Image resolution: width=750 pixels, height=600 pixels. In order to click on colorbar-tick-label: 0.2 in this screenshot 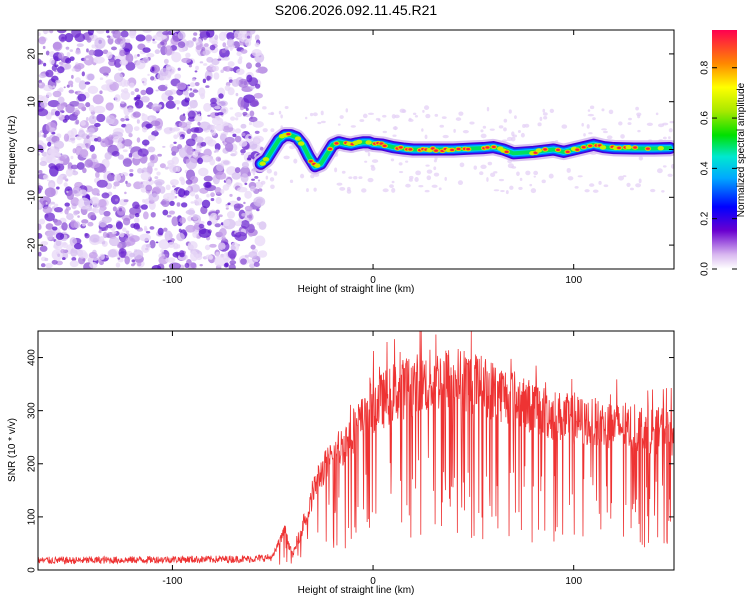, I will do `click(705, 218)`.